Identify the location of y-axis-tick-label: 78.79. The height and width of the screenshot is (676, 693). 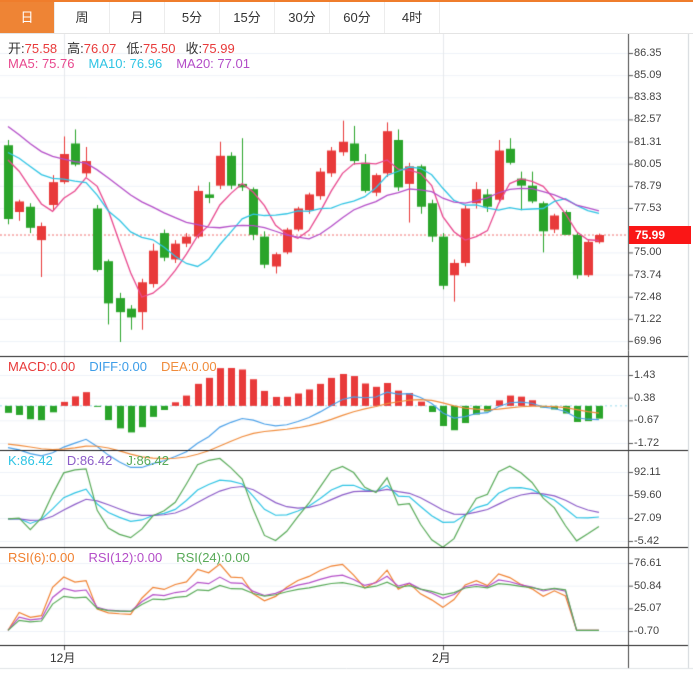
(648, 185).